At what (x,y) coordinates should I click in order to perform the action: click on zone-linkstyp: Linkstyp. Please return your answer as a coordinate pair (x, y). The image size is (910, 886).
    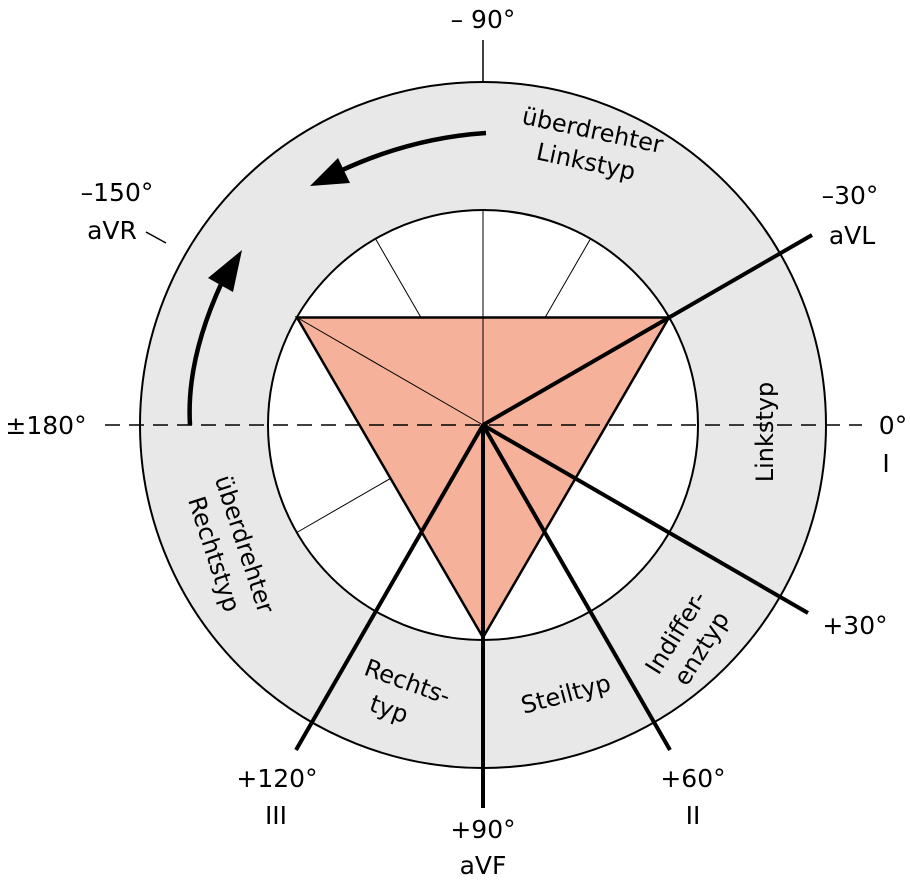
    Looking at the image, I should click on (765, 432).